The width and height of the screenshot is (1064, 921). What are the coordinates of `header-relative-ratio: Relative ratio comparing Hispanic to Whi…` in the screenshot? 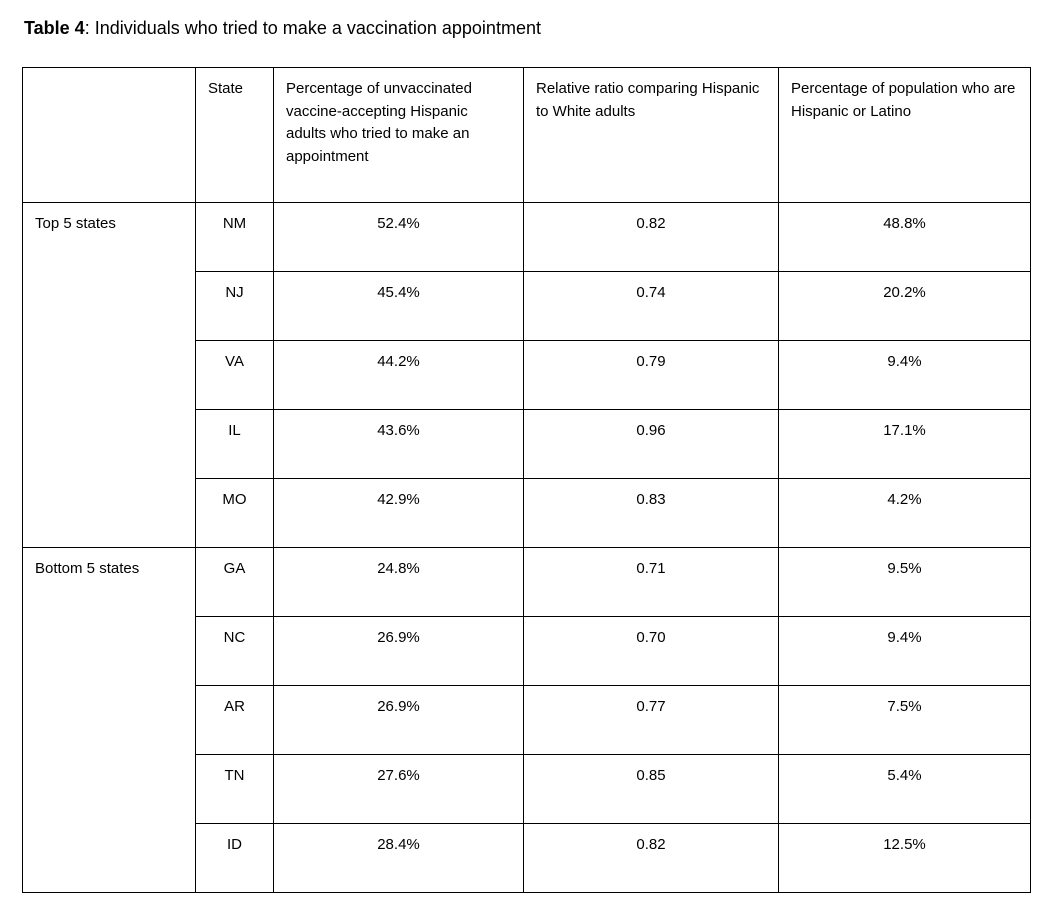 It's located at (651, 135).